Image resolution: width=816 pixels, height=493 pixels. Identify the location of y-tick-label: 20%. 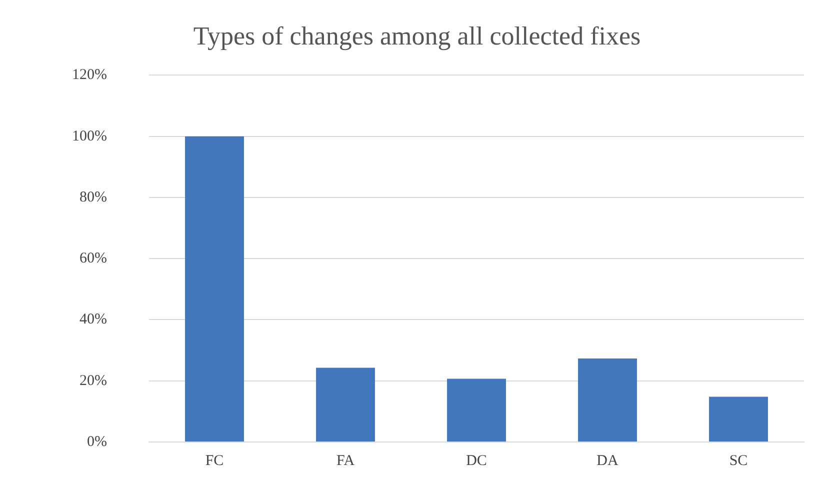
(93, 380).